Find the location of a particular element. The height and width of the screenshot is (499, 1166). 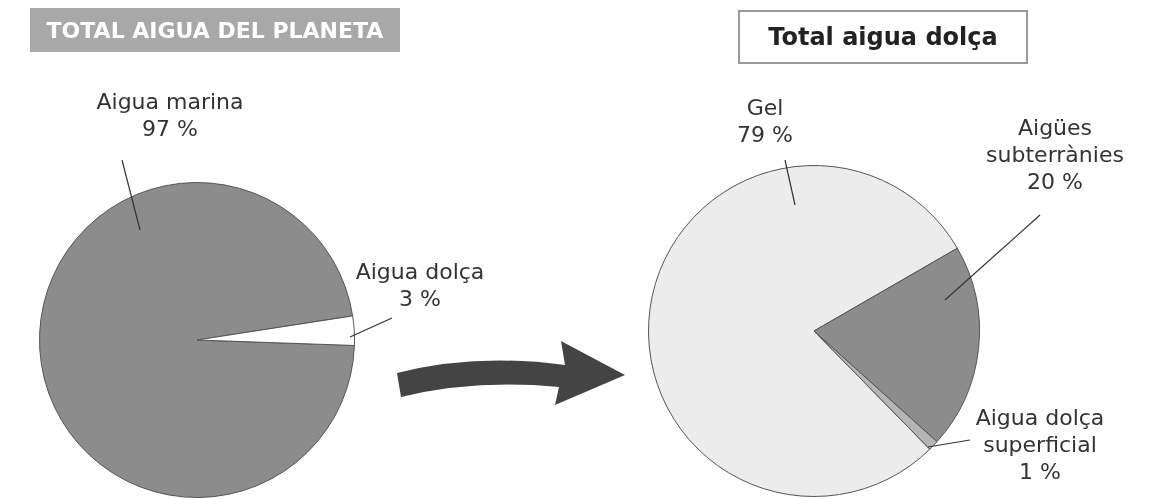

chart-title: TOTAL AIGUA DEL PLANETA is located at coordinates (215, 30).